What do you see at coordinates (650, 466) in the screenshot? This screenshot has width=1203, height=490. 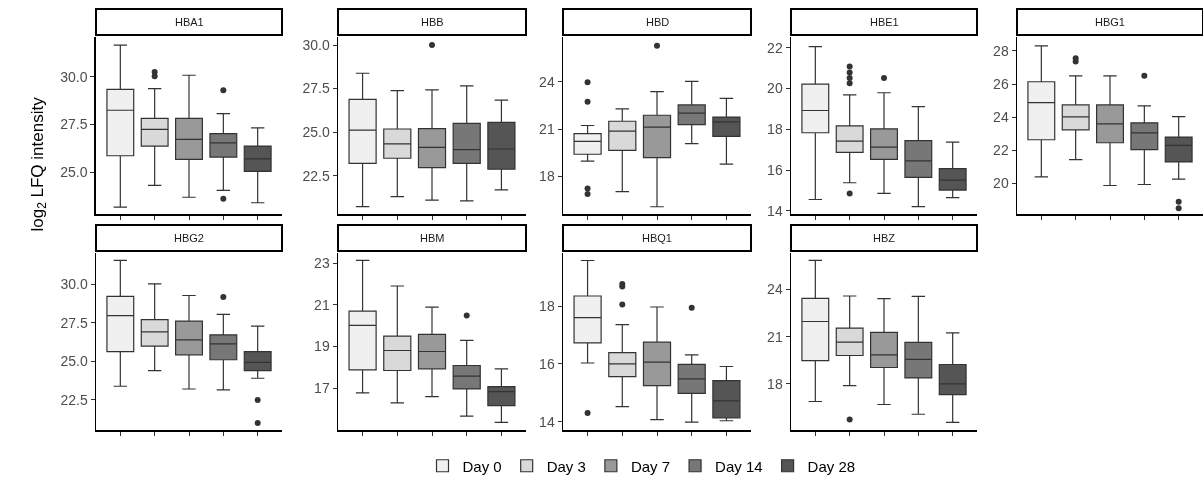 I see `legend-label: Day 7` at bounding box center [650, 466].